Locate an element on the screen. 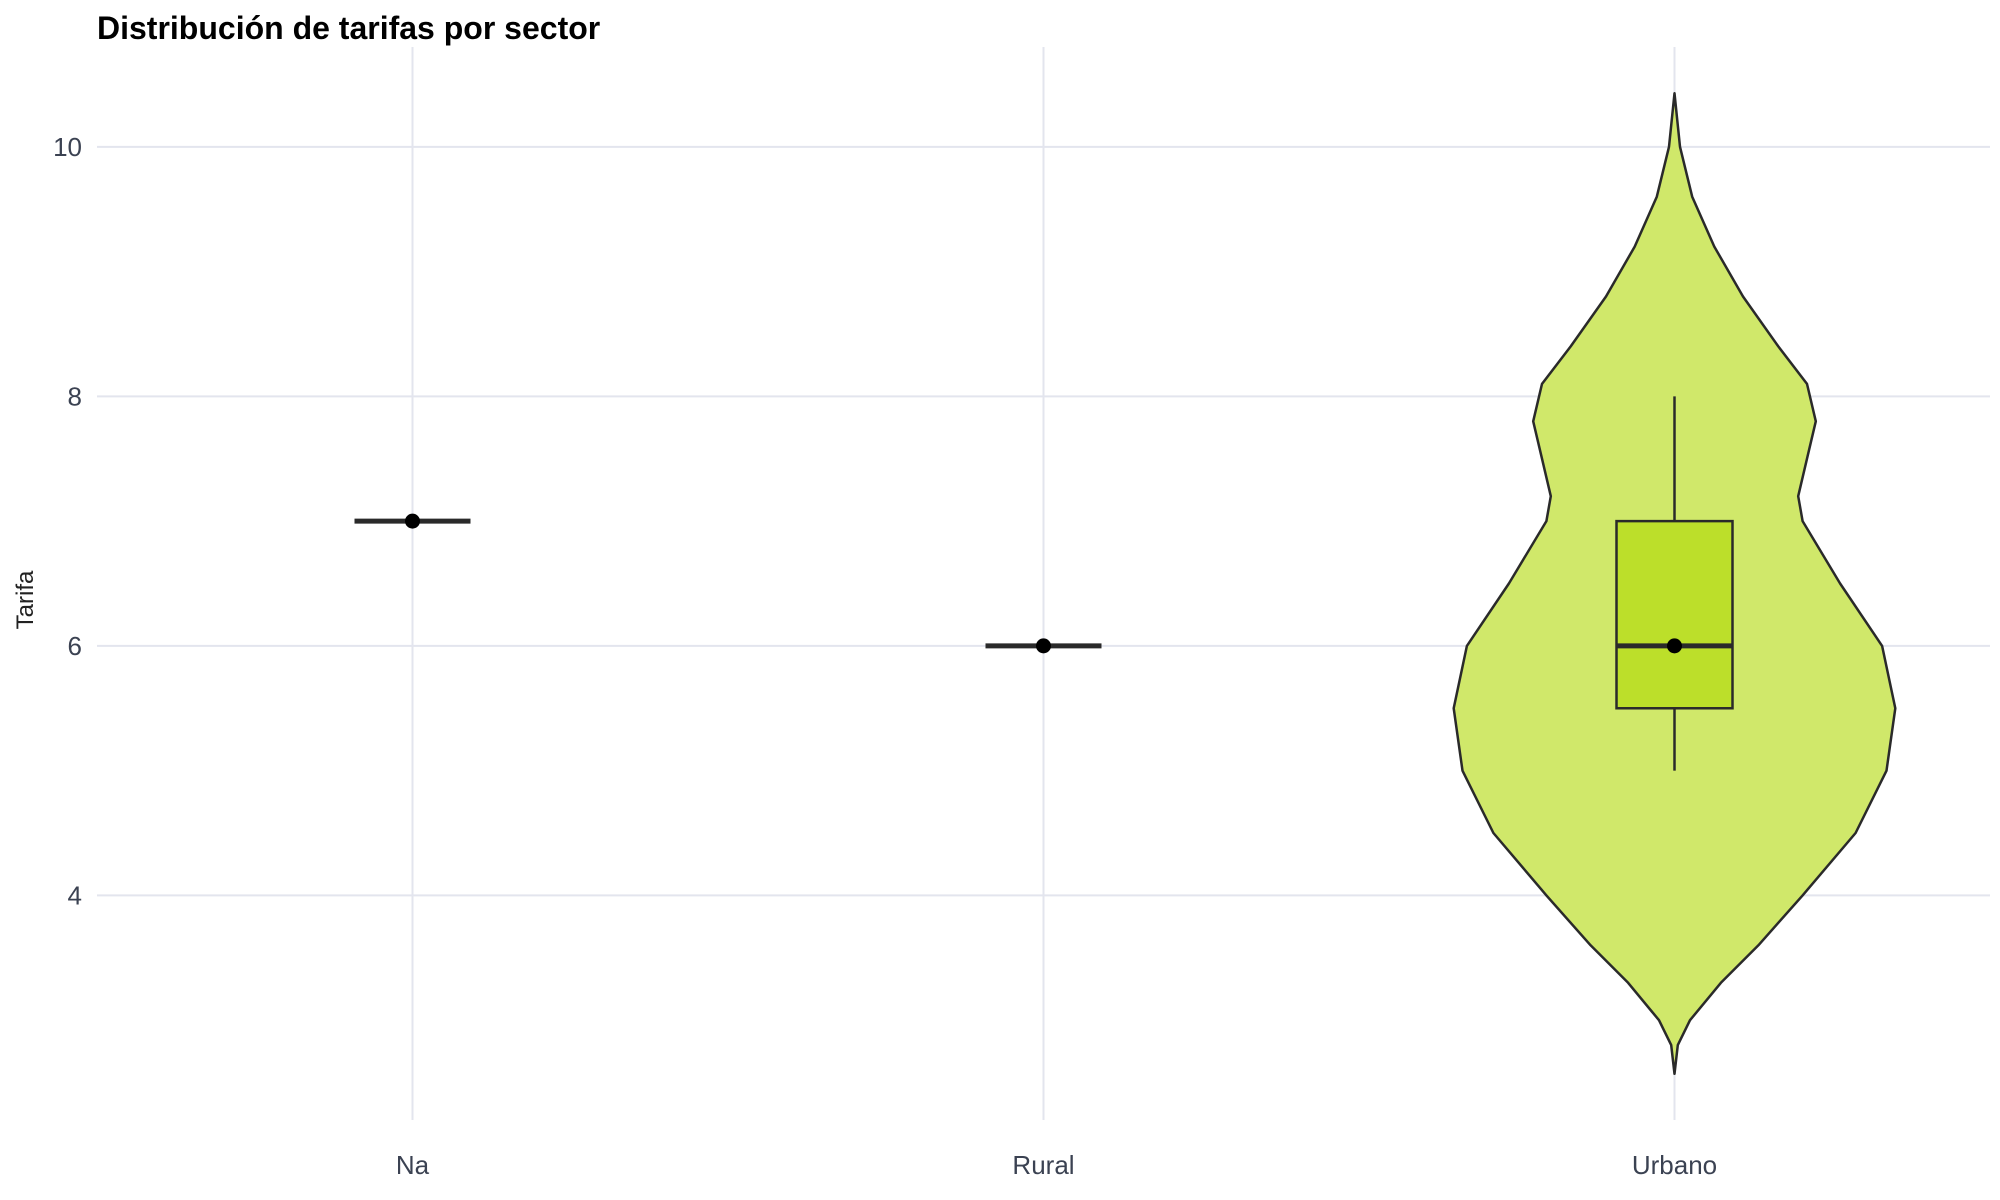  y-tick-label: 4 is located at coordinates (75, 895).